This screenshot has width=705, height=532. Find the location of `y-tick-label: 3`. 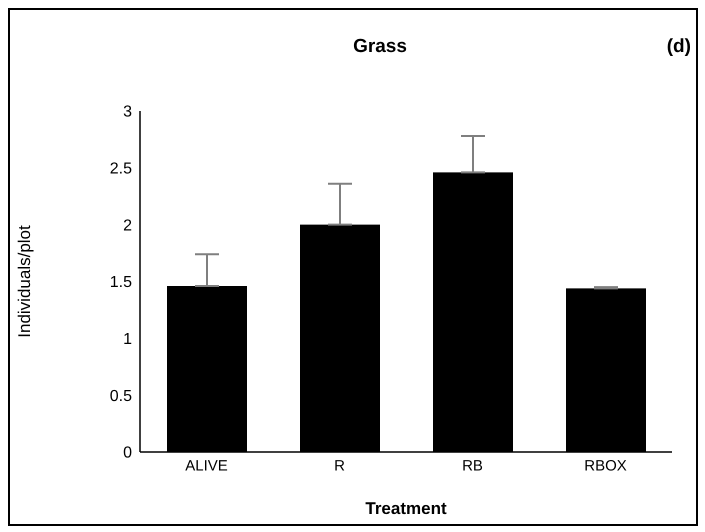

y-tick-label: 3 is located at coordinates (127, 112).